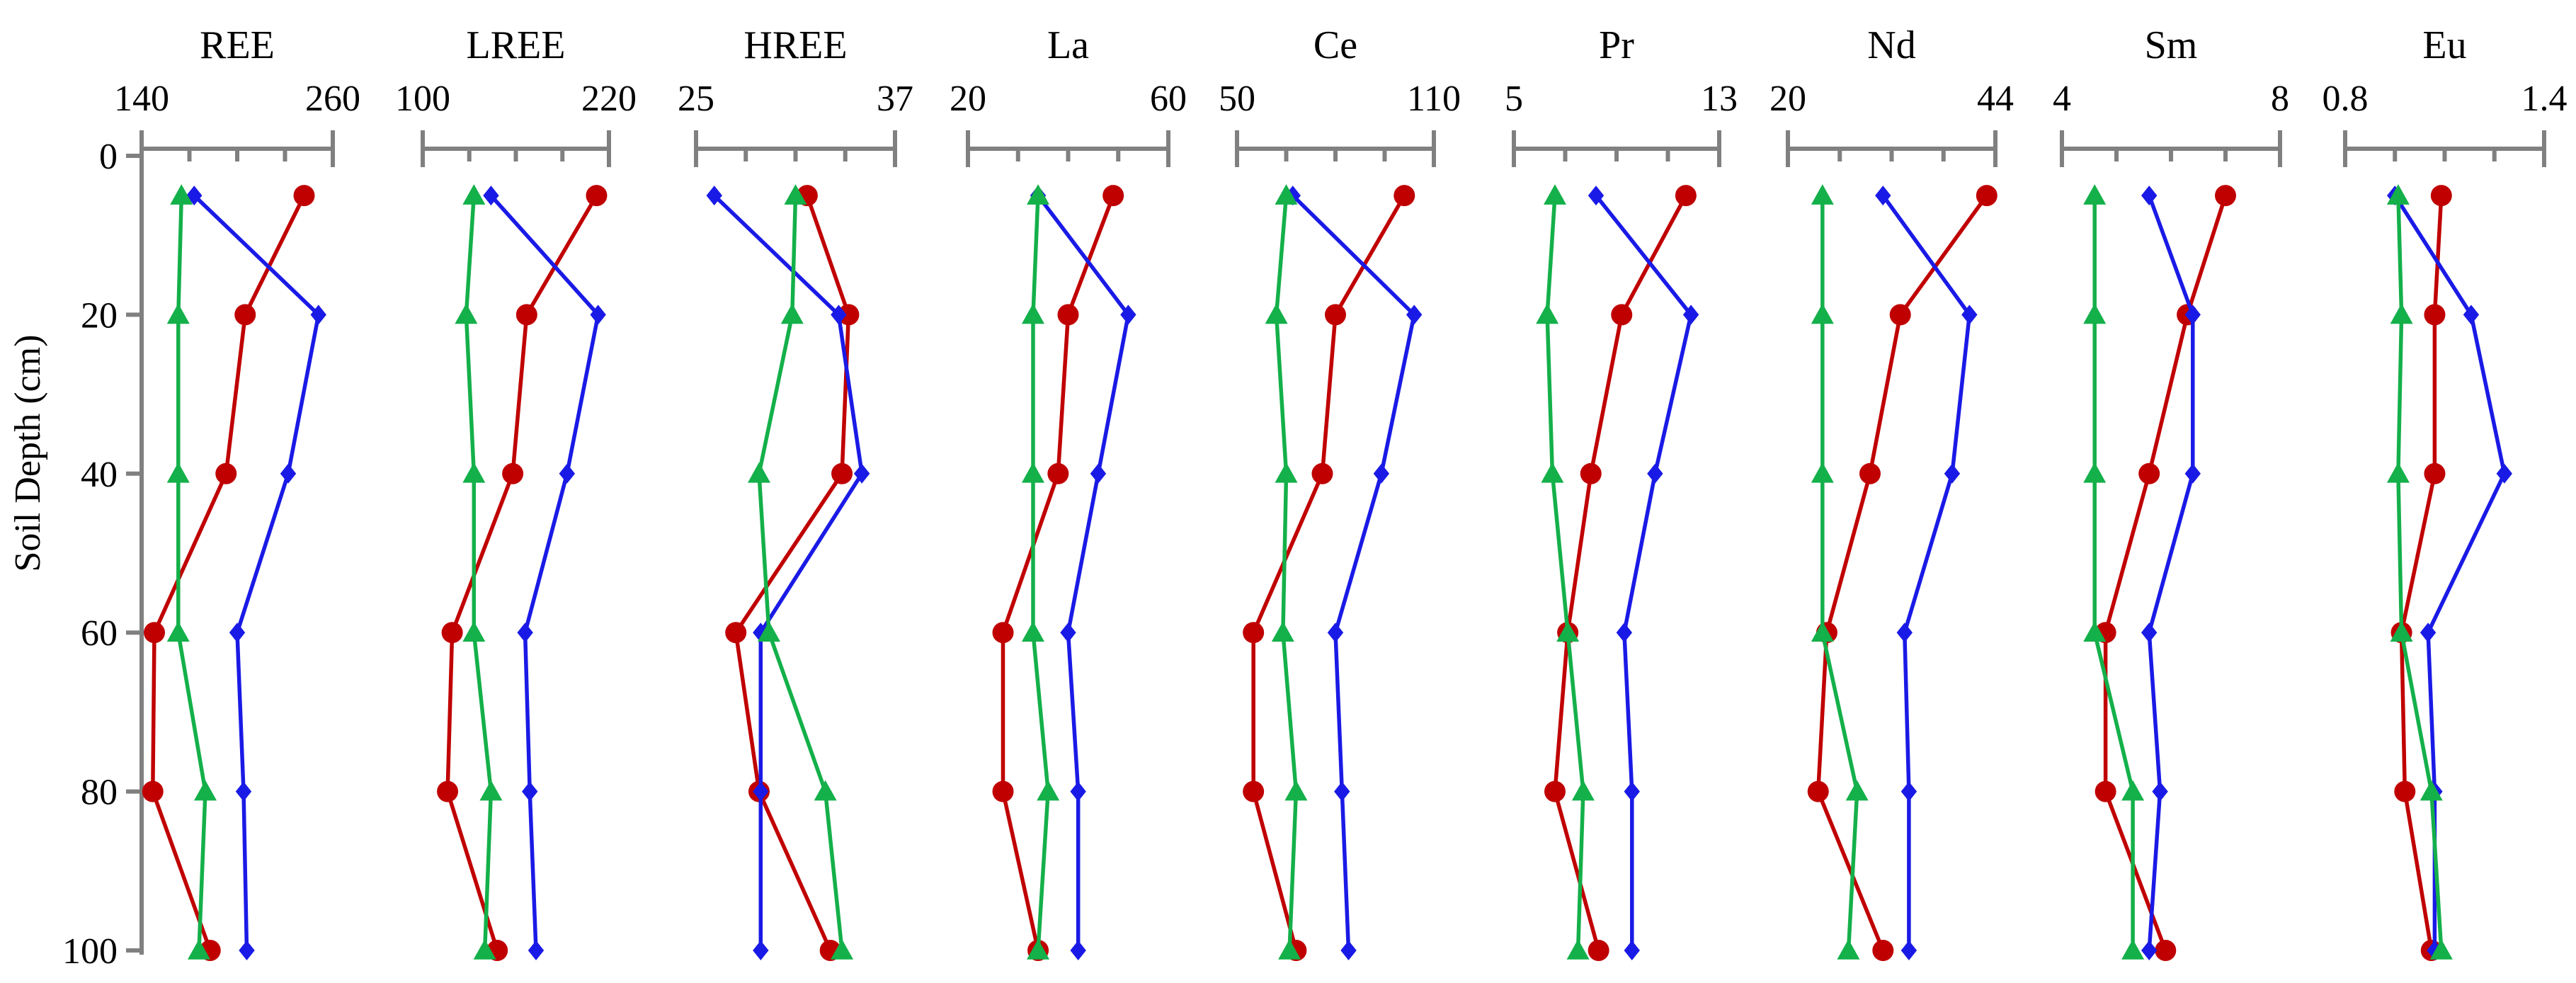 The height and width of the screenshot is (983, 2576). Describe the element at coordinates (2171, 45) in the screenshot. I see `panel-title: Sm` at that location.